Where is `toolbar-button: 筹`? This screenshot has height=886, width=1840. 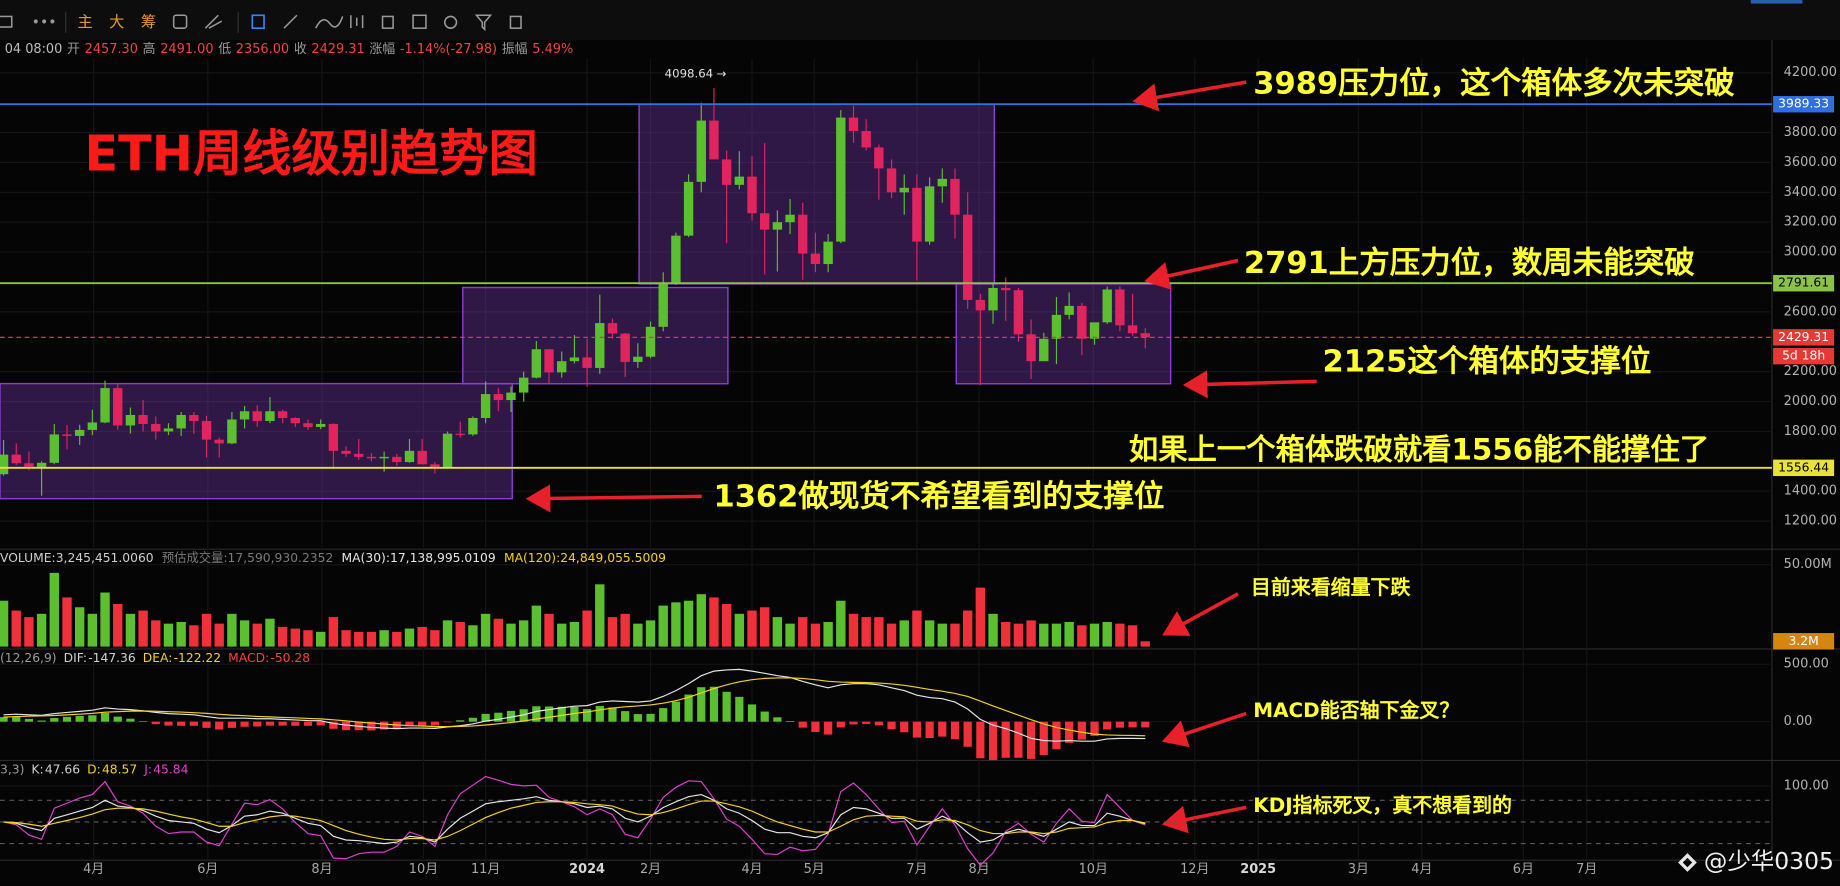 toolbar-button: 筹 is located at coordinates (148, 22).